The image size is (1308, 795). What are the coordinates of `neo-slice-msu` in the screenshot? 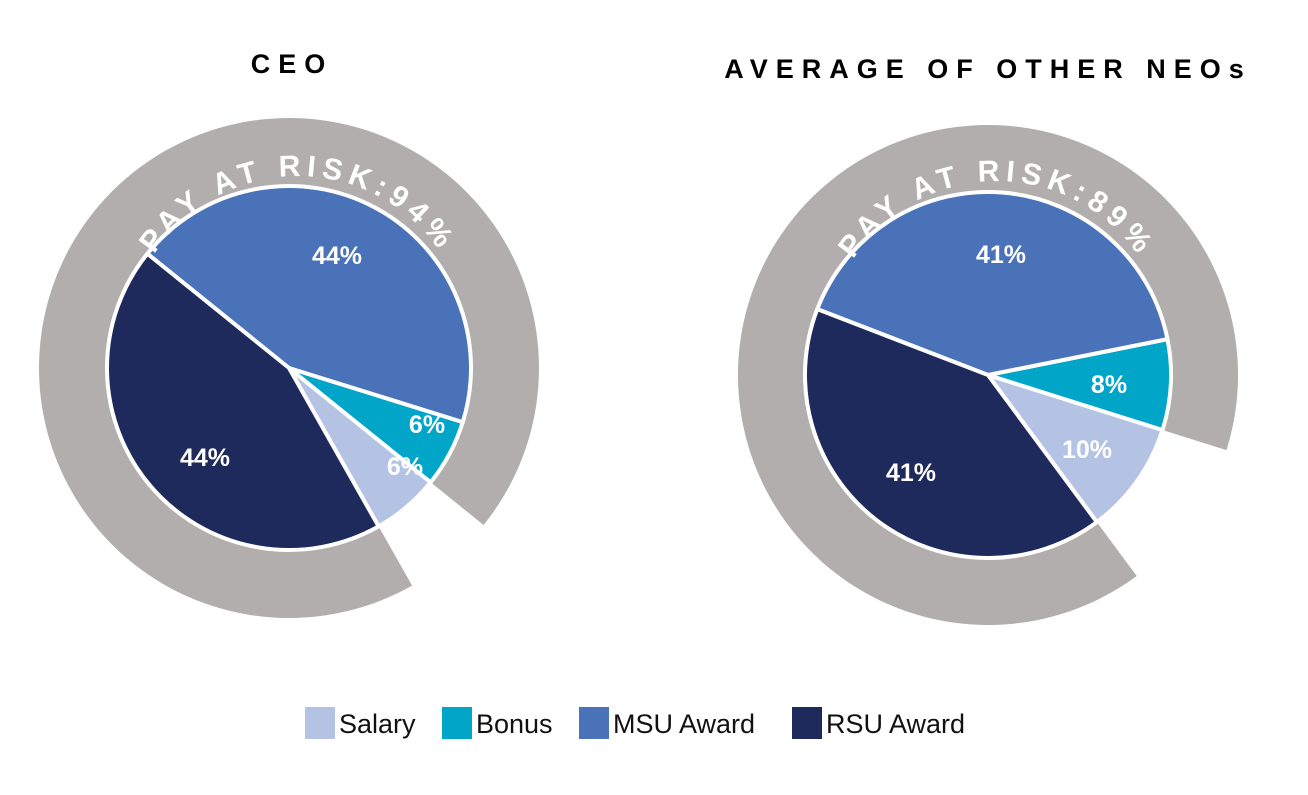 It's located at (992, 283).